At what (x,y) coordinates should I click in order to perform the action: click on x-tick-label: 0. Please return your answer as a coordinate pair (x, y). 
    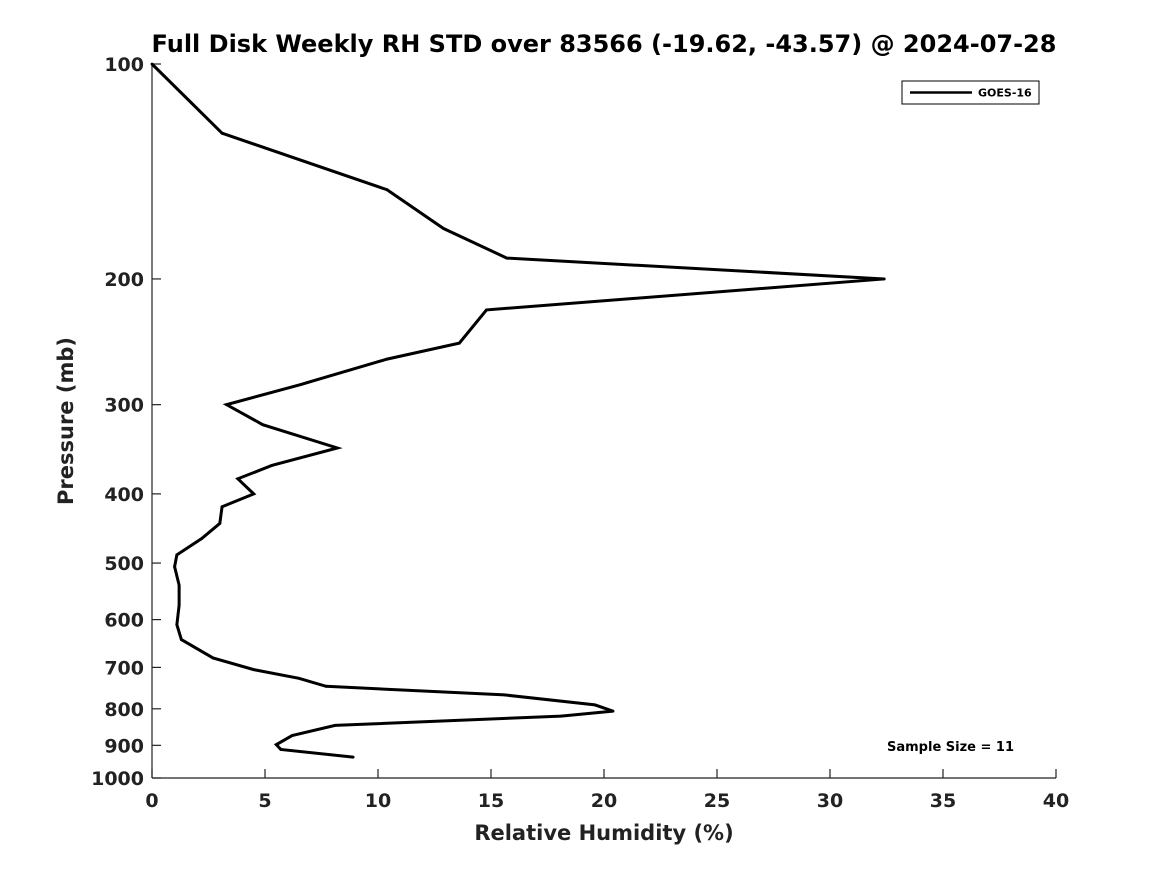
    Looking at the image, I should click on (151, 801).